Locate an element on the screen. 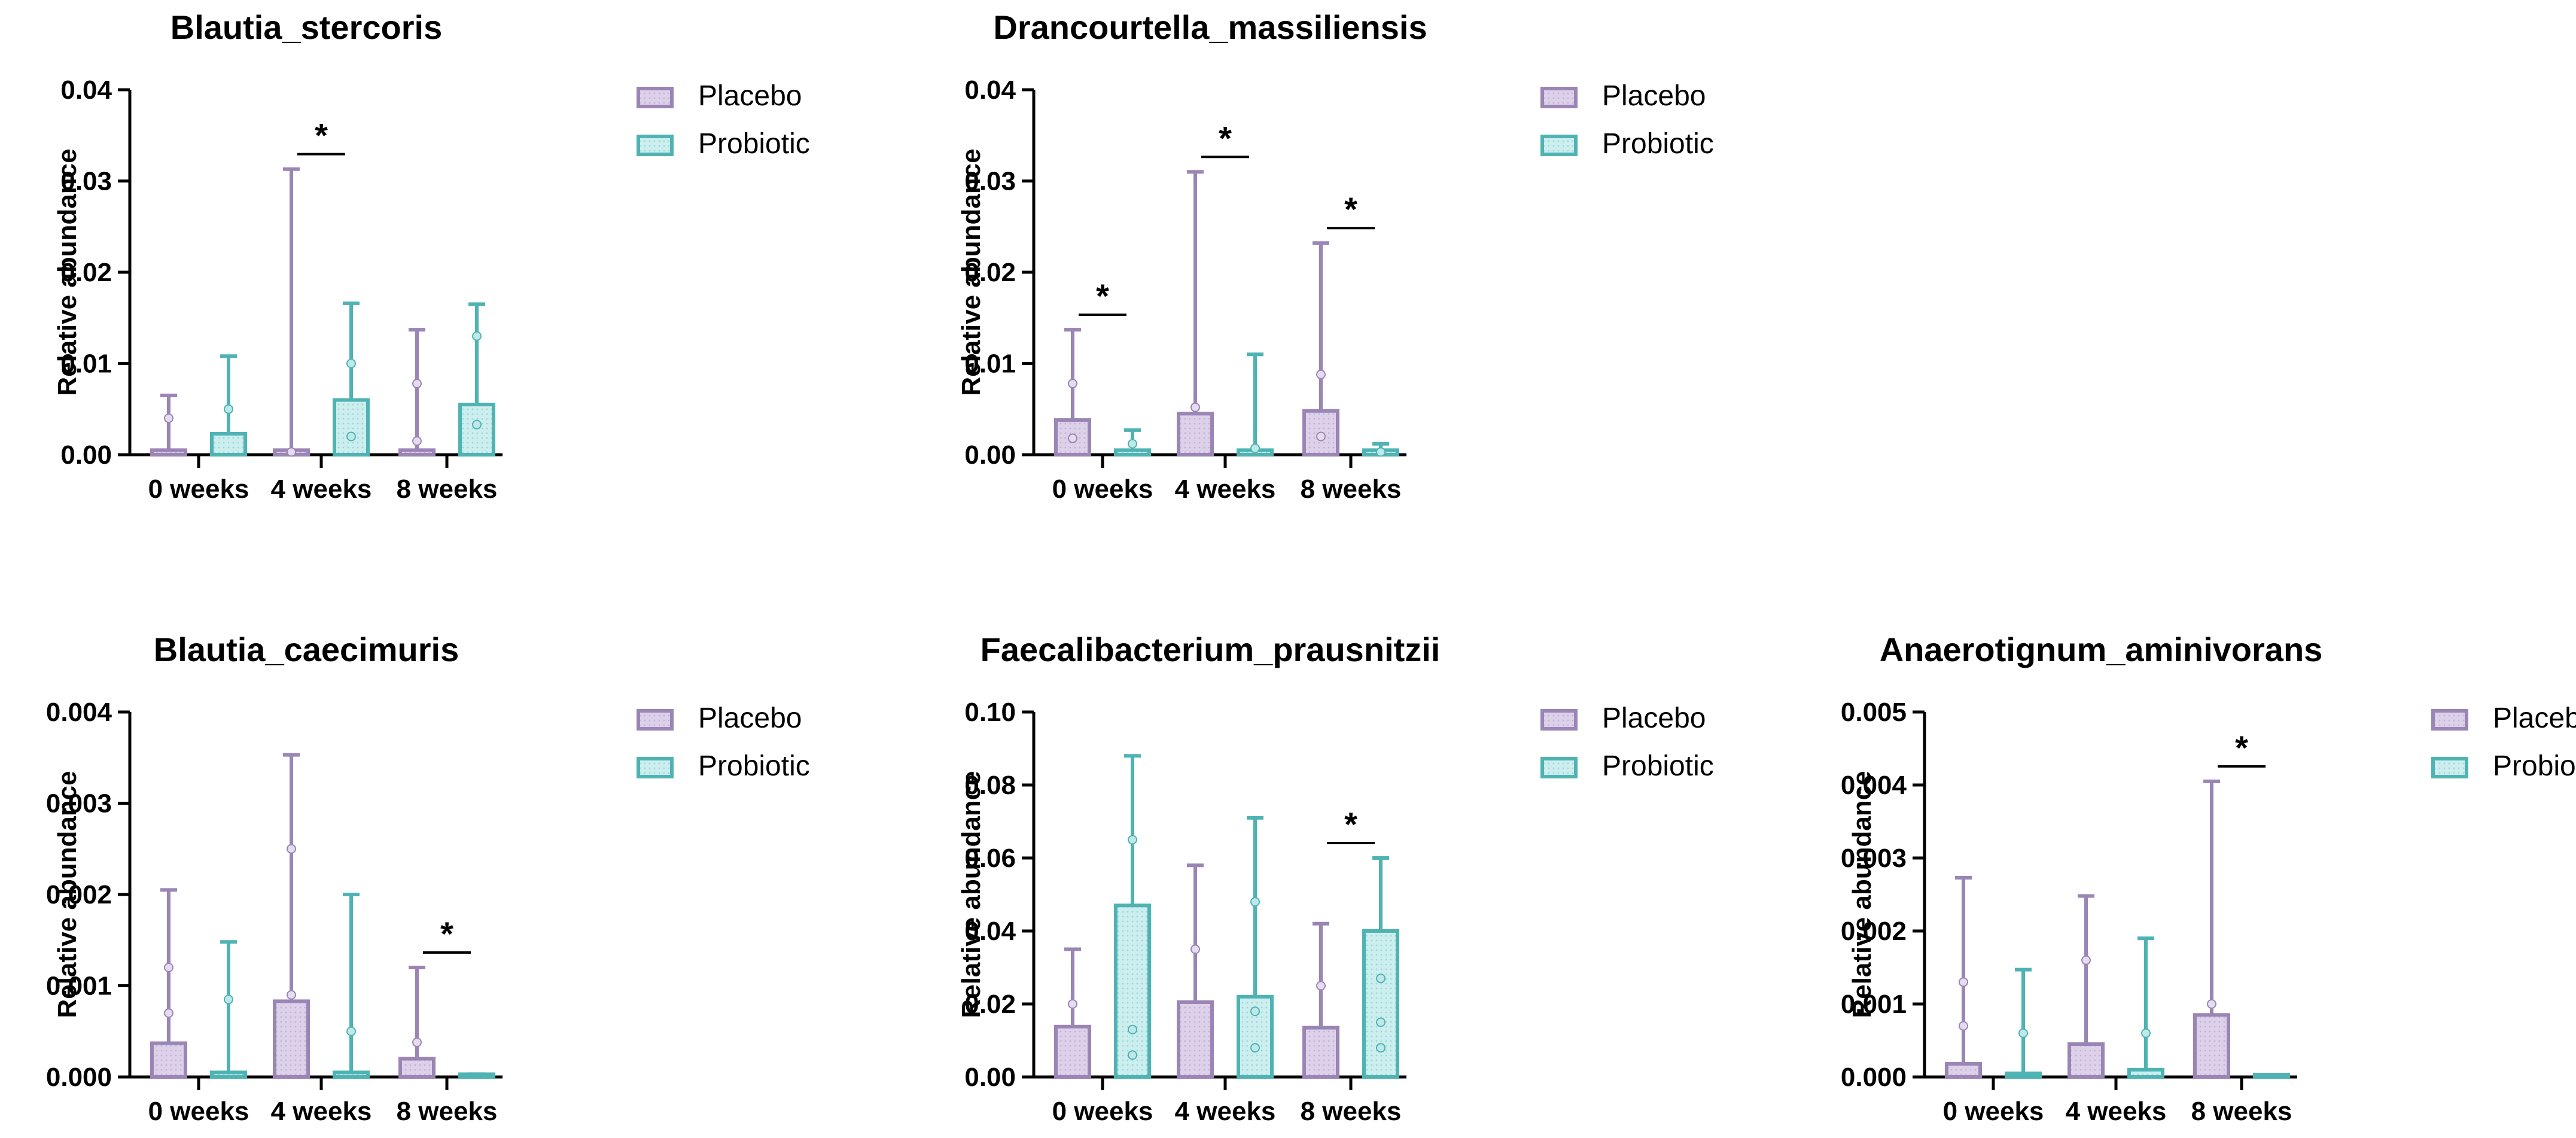  chart-title: Anaerotignum_aminivorans is located at coordinates (2101, 649).